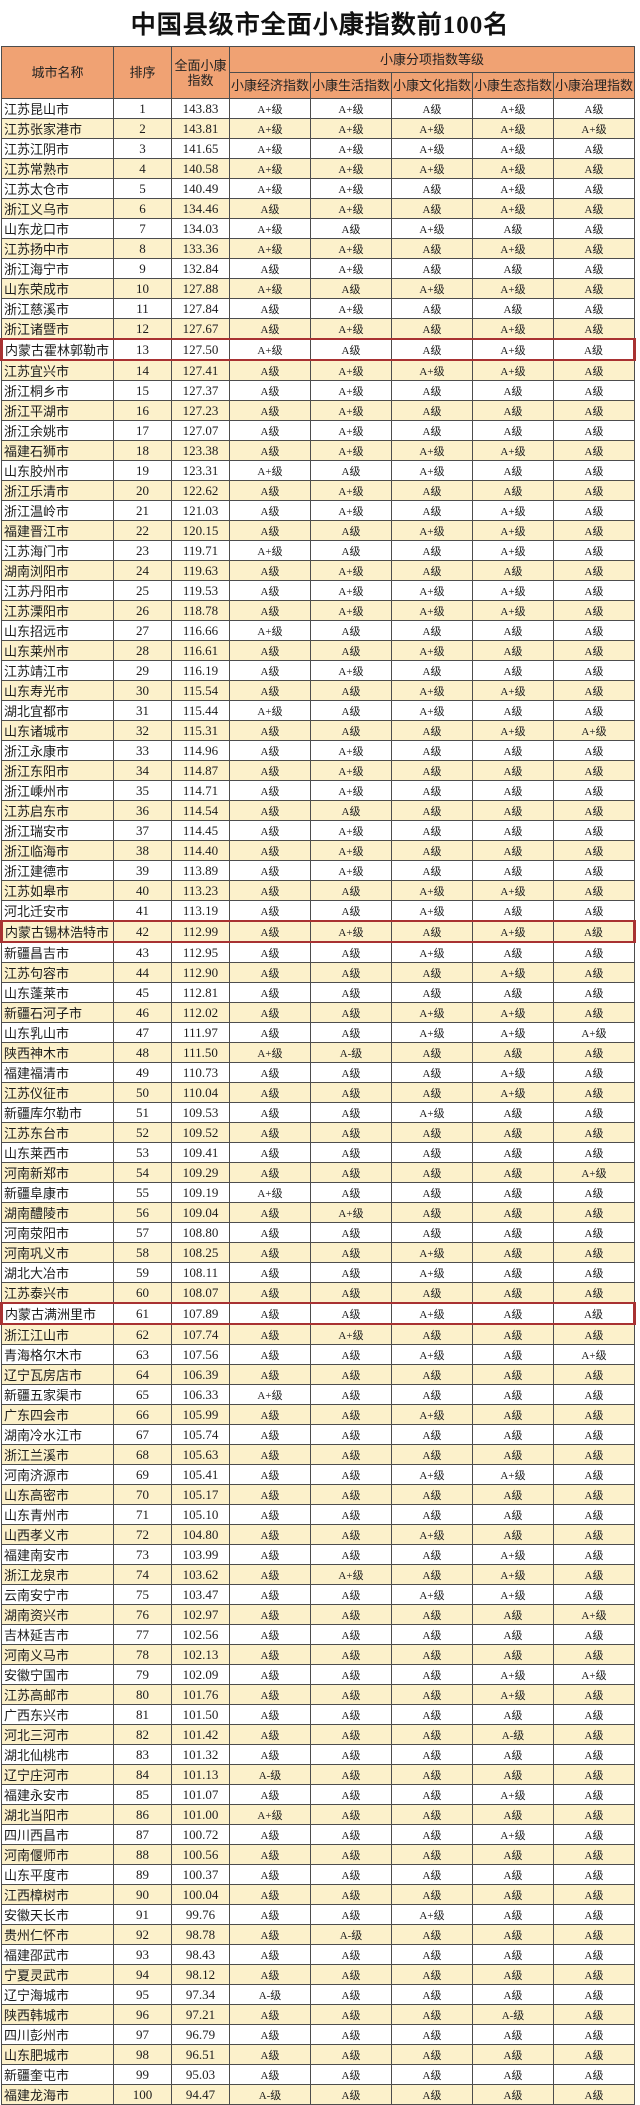 The width and height of the screenshot is (640, 2105). I want to click on city-cell: 江苏句容市, so click(57, 972).